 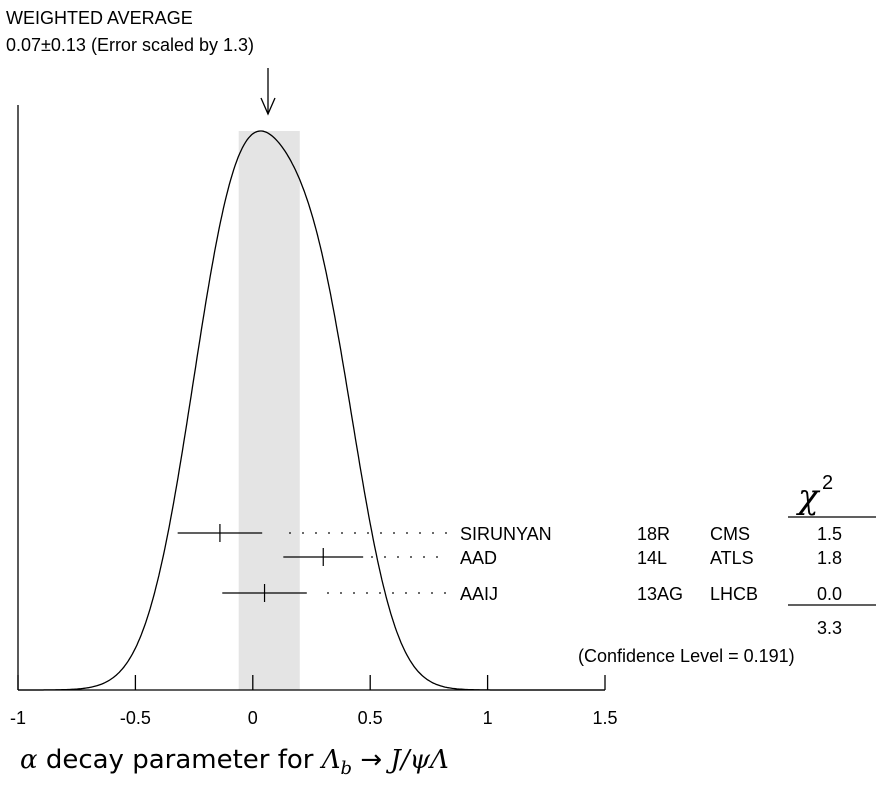 What do you see at coordinates (506, 534) in the screenshot?
I see `measurement-author: SIRUNYAN` at bounding box center [506, 534].